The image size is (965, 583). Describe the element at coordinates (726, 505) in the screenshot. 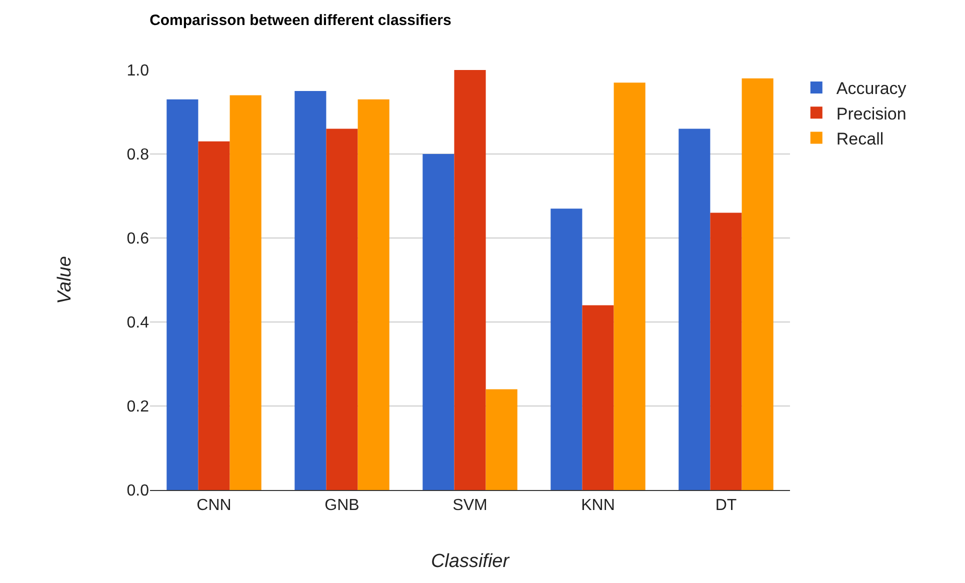

I see `x-tick-label: DT` at that location.